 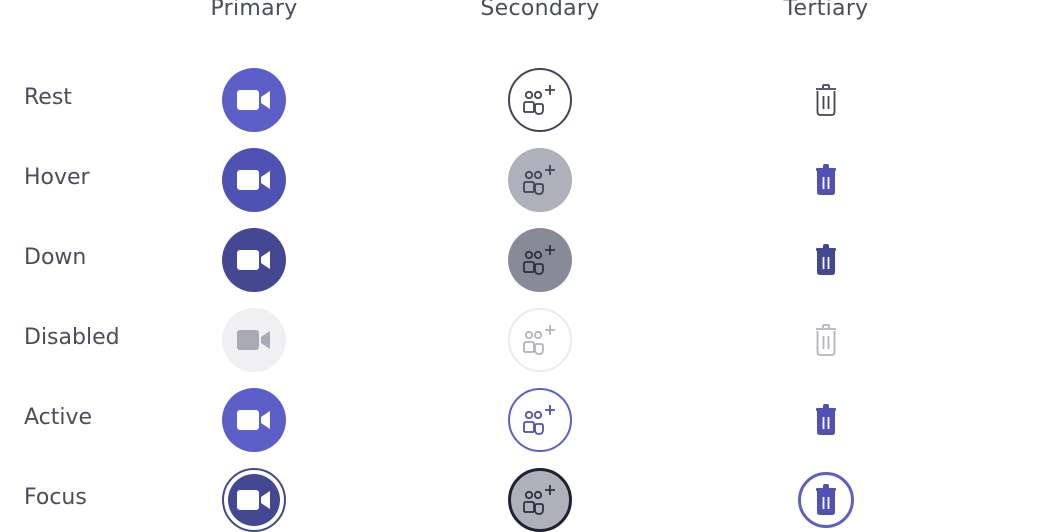 I want to click on secondary-button-disabled, so click(x=540, y=340).